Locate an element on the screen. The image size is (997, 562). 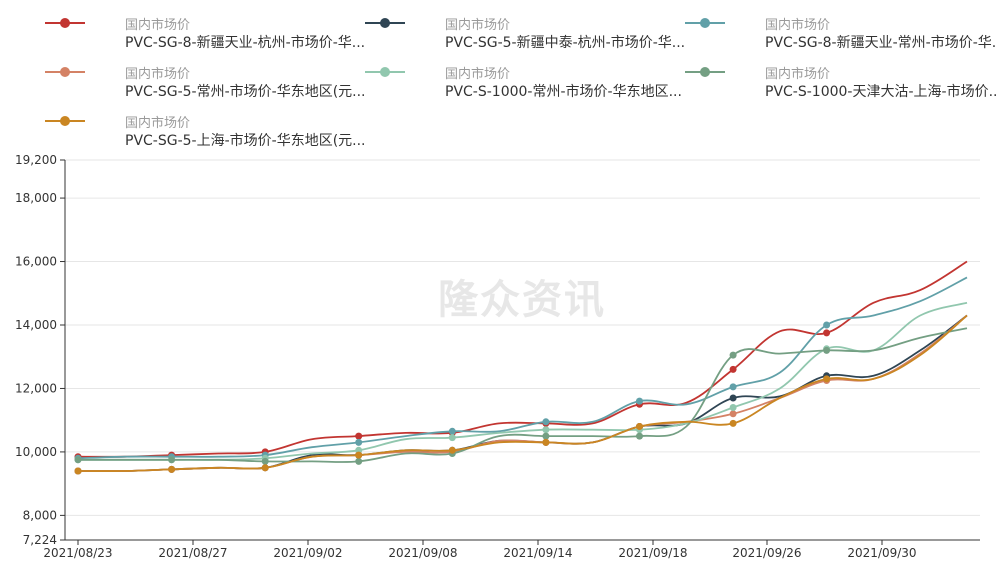
x-tick-label: 2021/09/18 is located at coordinates (652, 553).